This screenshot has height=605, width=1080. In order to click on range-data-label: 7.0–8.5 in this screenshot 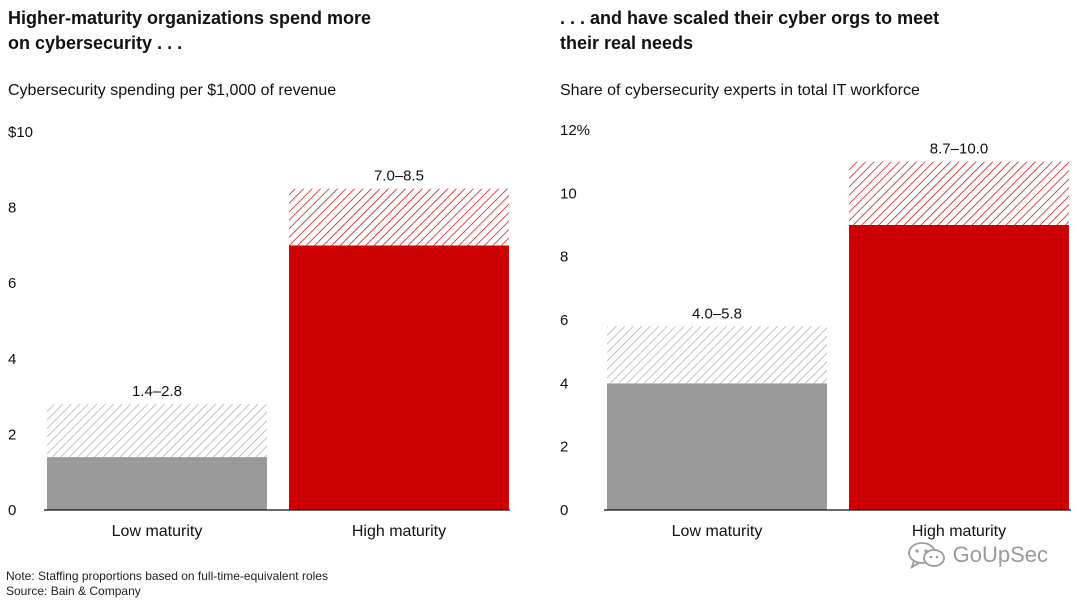, I will do `click(399, 176)`.